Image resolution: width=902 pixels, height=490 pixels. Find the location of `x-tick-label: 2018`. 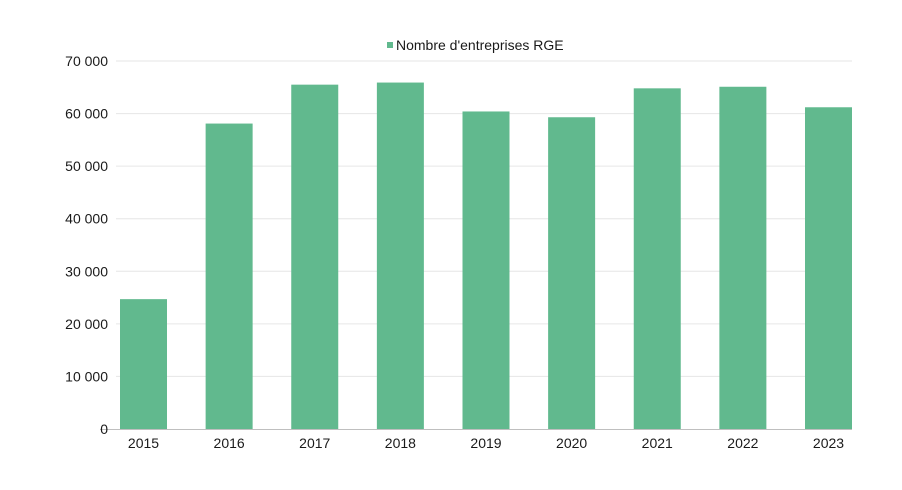

x-tick-label: 2018 is located at coordinates (400, 443).